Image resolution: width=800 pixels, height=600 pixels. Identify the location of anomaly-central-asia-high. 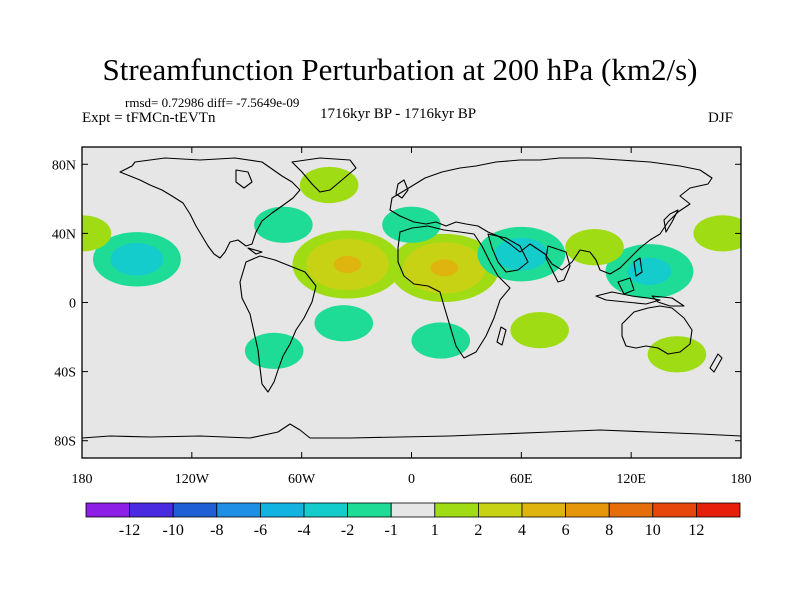
(594, 247).